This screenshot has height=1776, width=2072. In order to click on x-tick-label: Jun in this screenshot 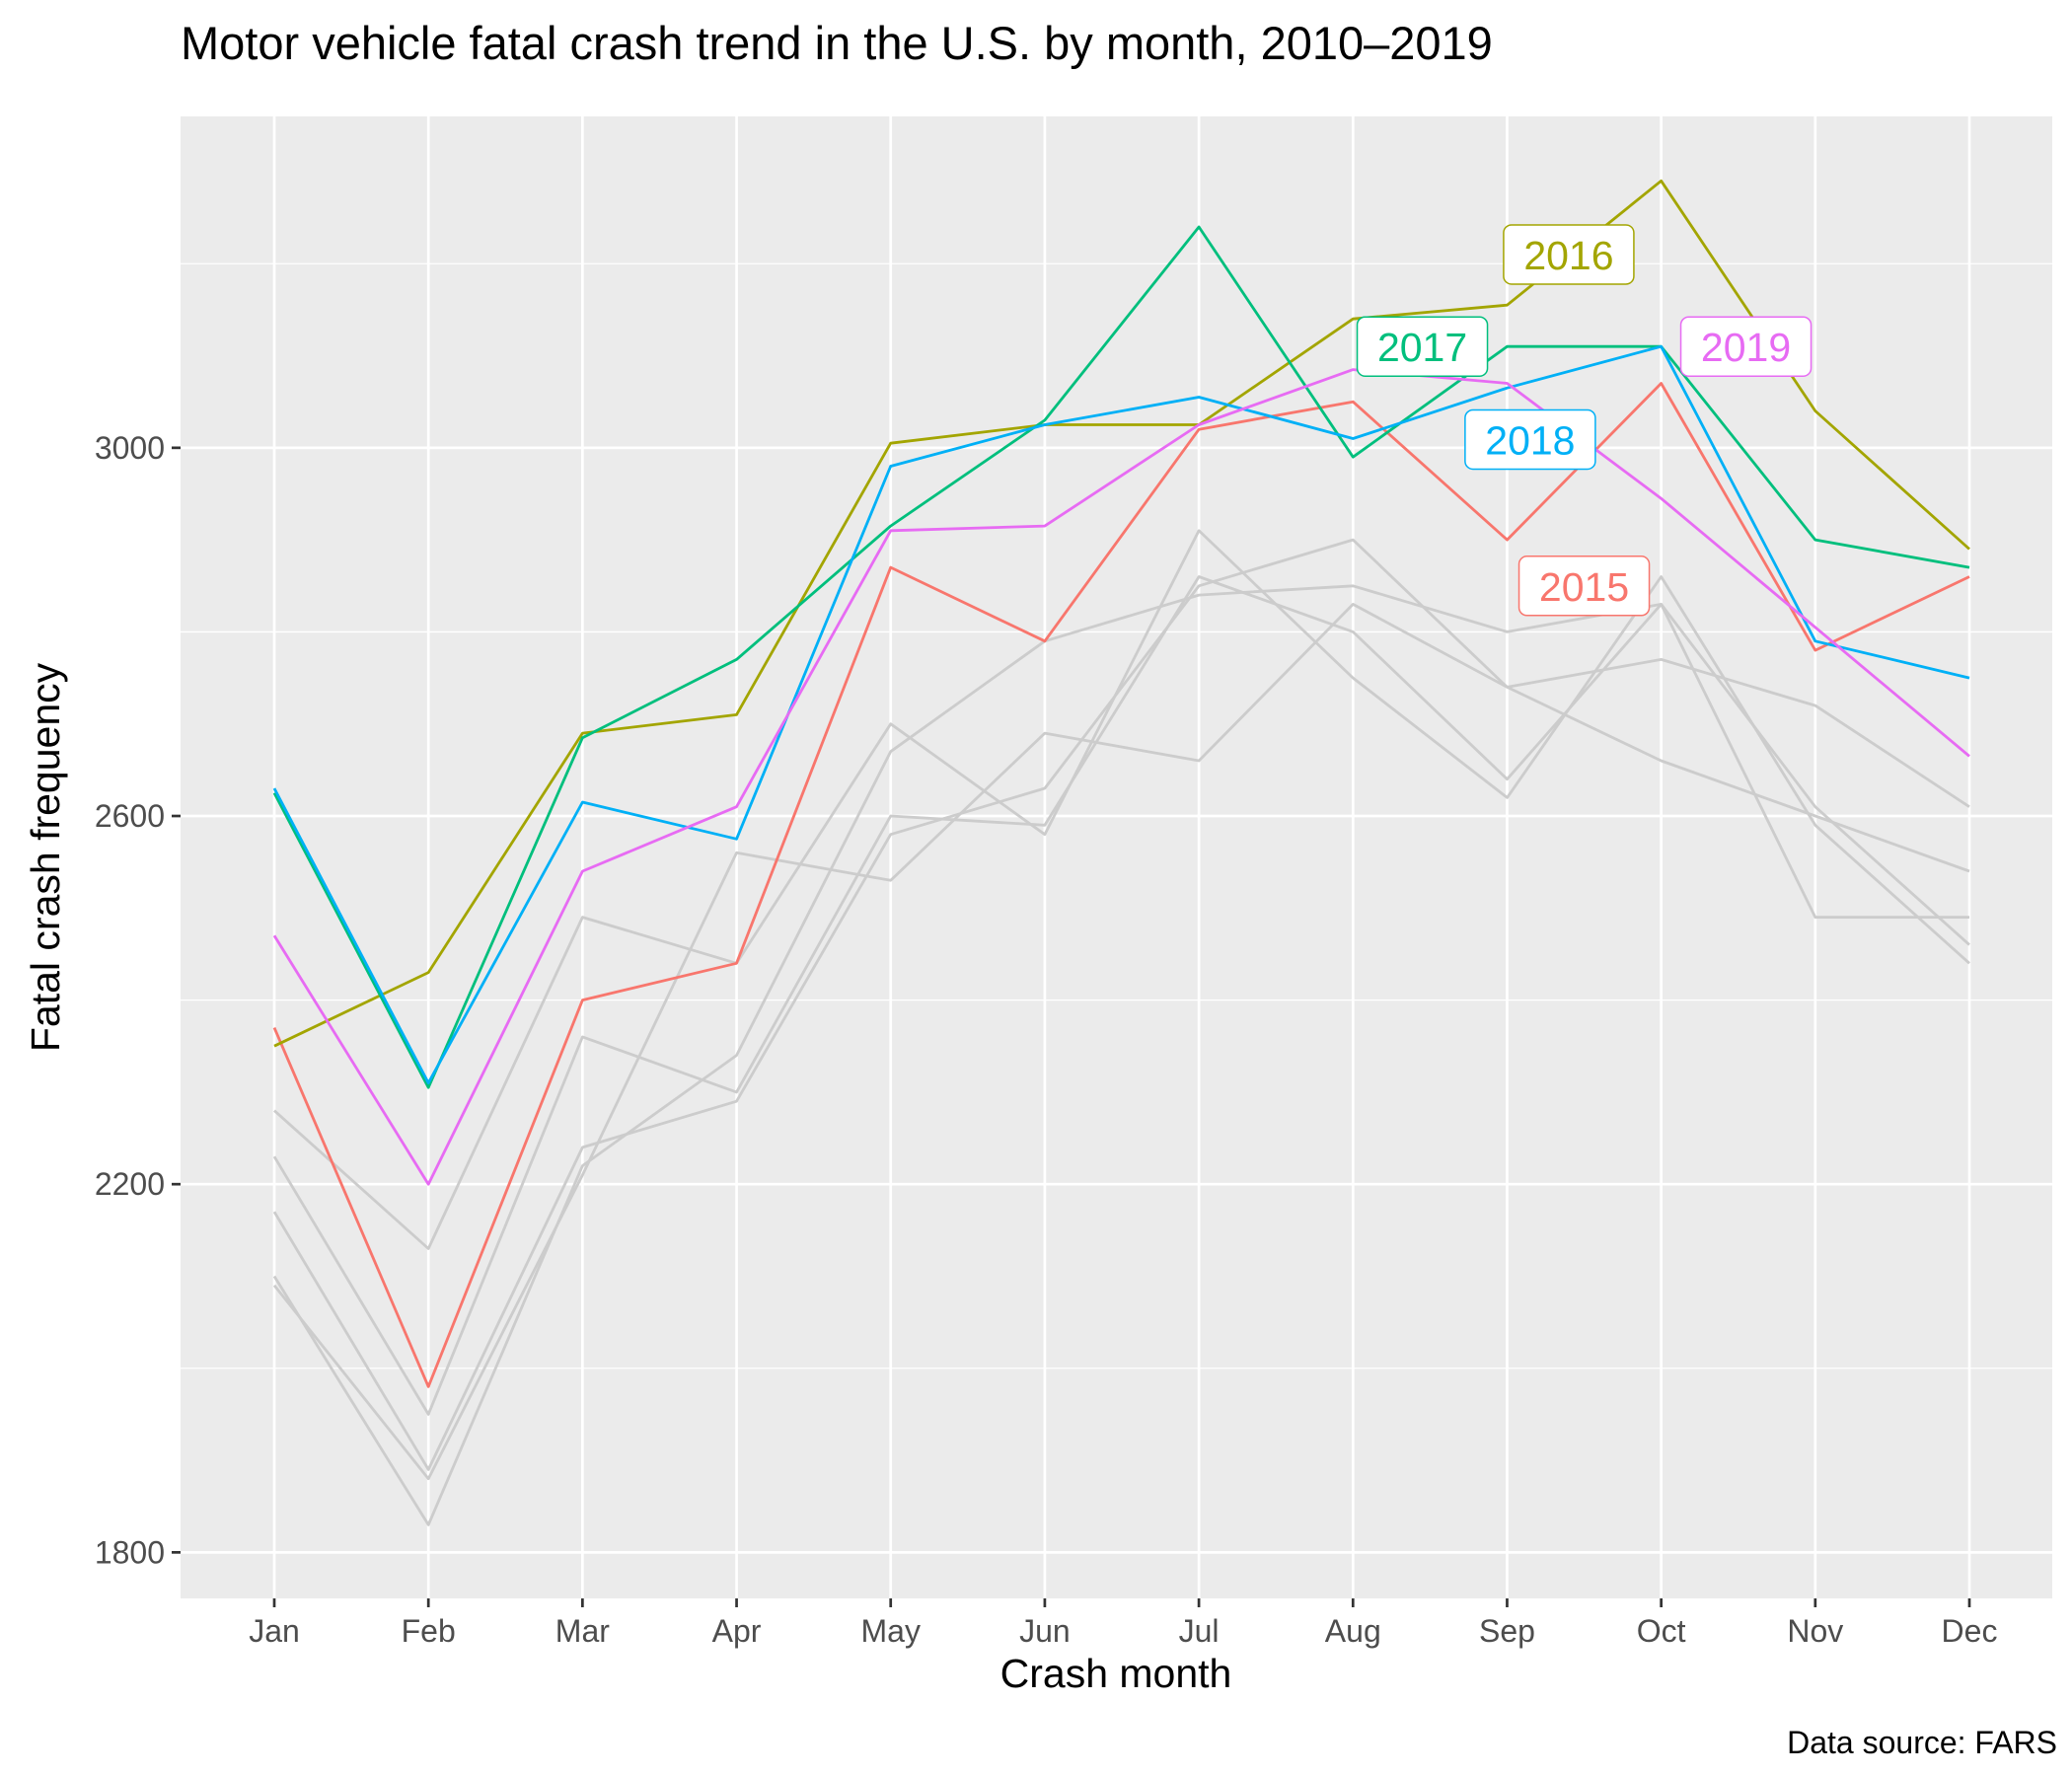, I will do `click(1045, 1631)`.